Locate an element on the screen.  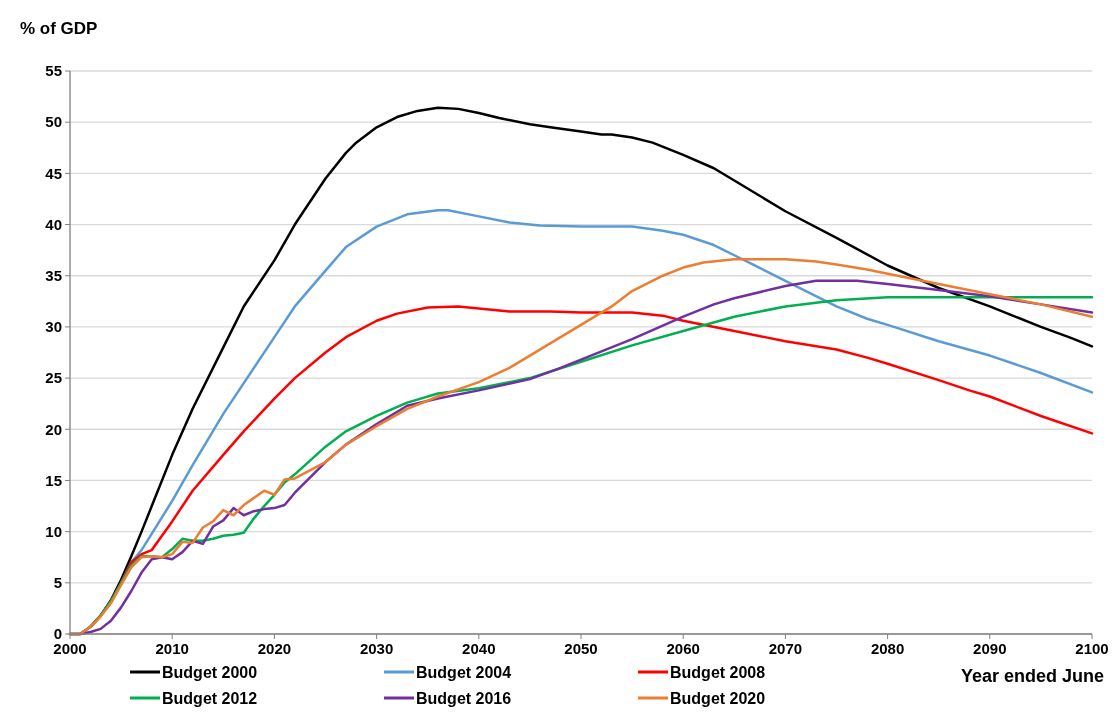
legend-label: Budget 2020 is located at coordinates (718, 698).